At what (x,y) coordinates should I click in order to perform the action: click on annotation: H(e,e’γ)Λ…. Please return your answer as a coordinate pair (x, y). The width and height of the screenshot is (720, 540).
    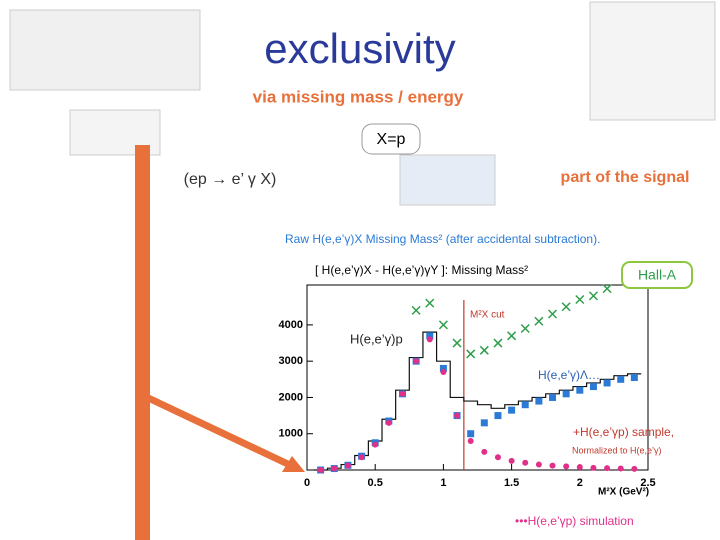
    Looking at the image, I should click on (569, 375).